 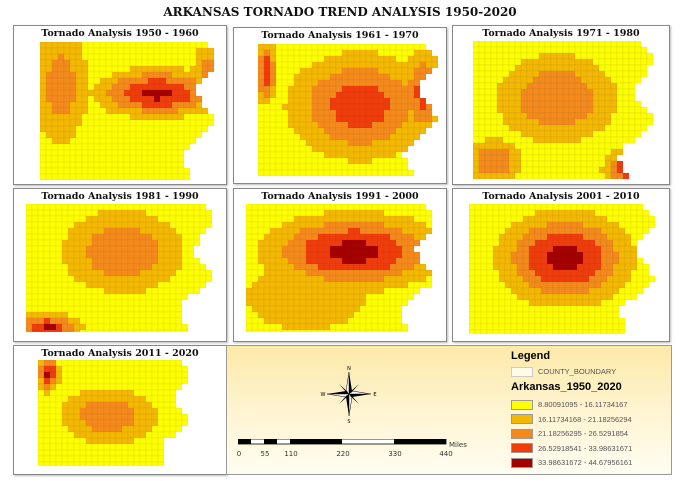 I want to click on class-swatch, so click(x=522, y=433).